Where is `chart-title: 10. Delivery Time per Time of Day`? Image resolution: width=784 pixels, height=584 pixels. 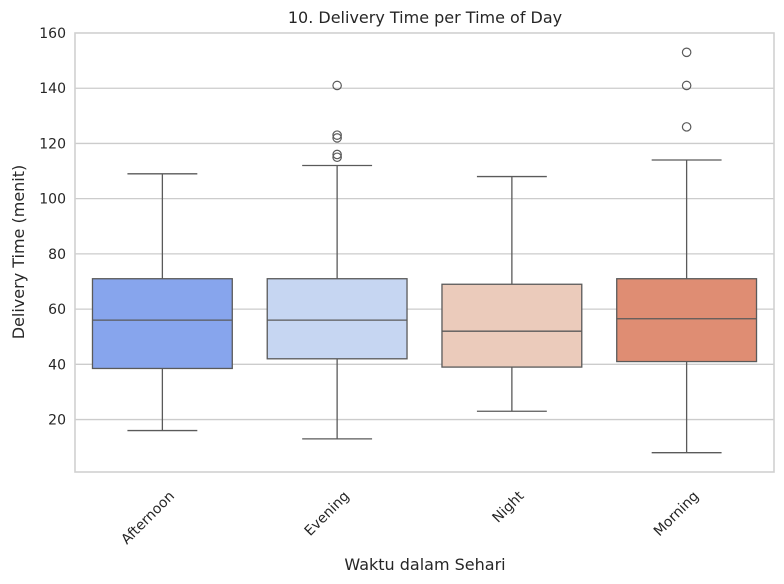
chart-title: 10. Delivery Time per Time of Day is located at coordinates (425, 17).